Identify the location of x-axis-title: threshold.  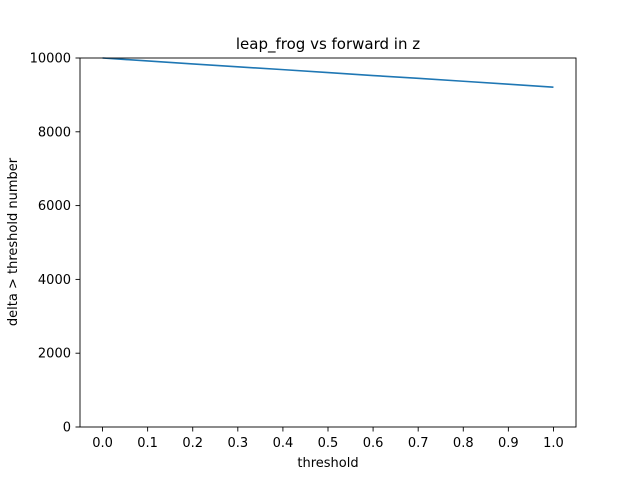
(327, 463).